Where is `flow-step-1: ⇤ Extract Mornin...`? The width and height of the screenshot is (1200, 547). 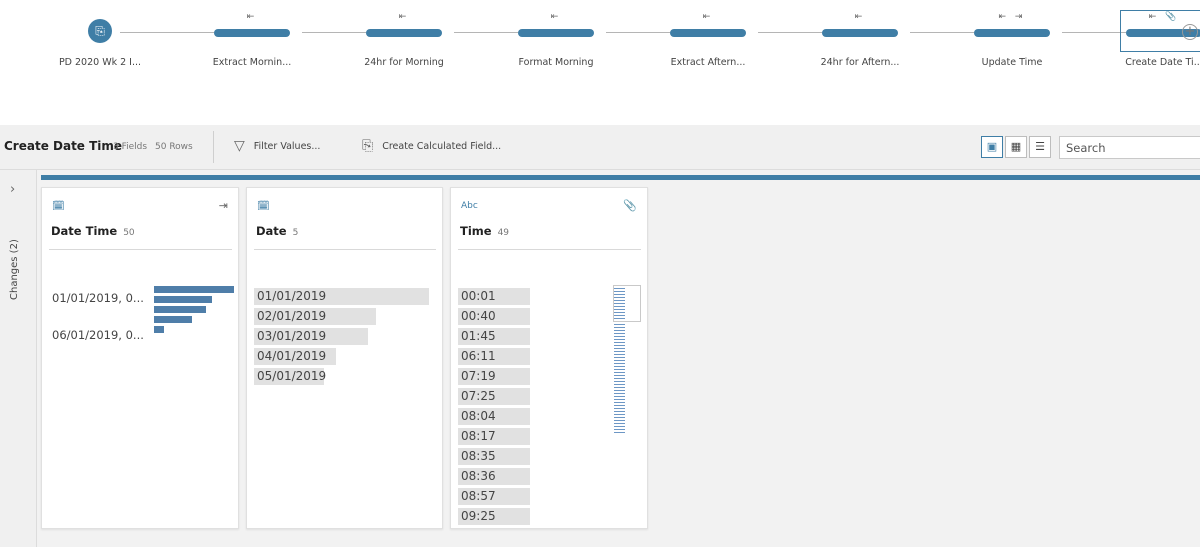
flow-step-1: ⇤ Extract Mornin... is located at coordinates (252, 43).